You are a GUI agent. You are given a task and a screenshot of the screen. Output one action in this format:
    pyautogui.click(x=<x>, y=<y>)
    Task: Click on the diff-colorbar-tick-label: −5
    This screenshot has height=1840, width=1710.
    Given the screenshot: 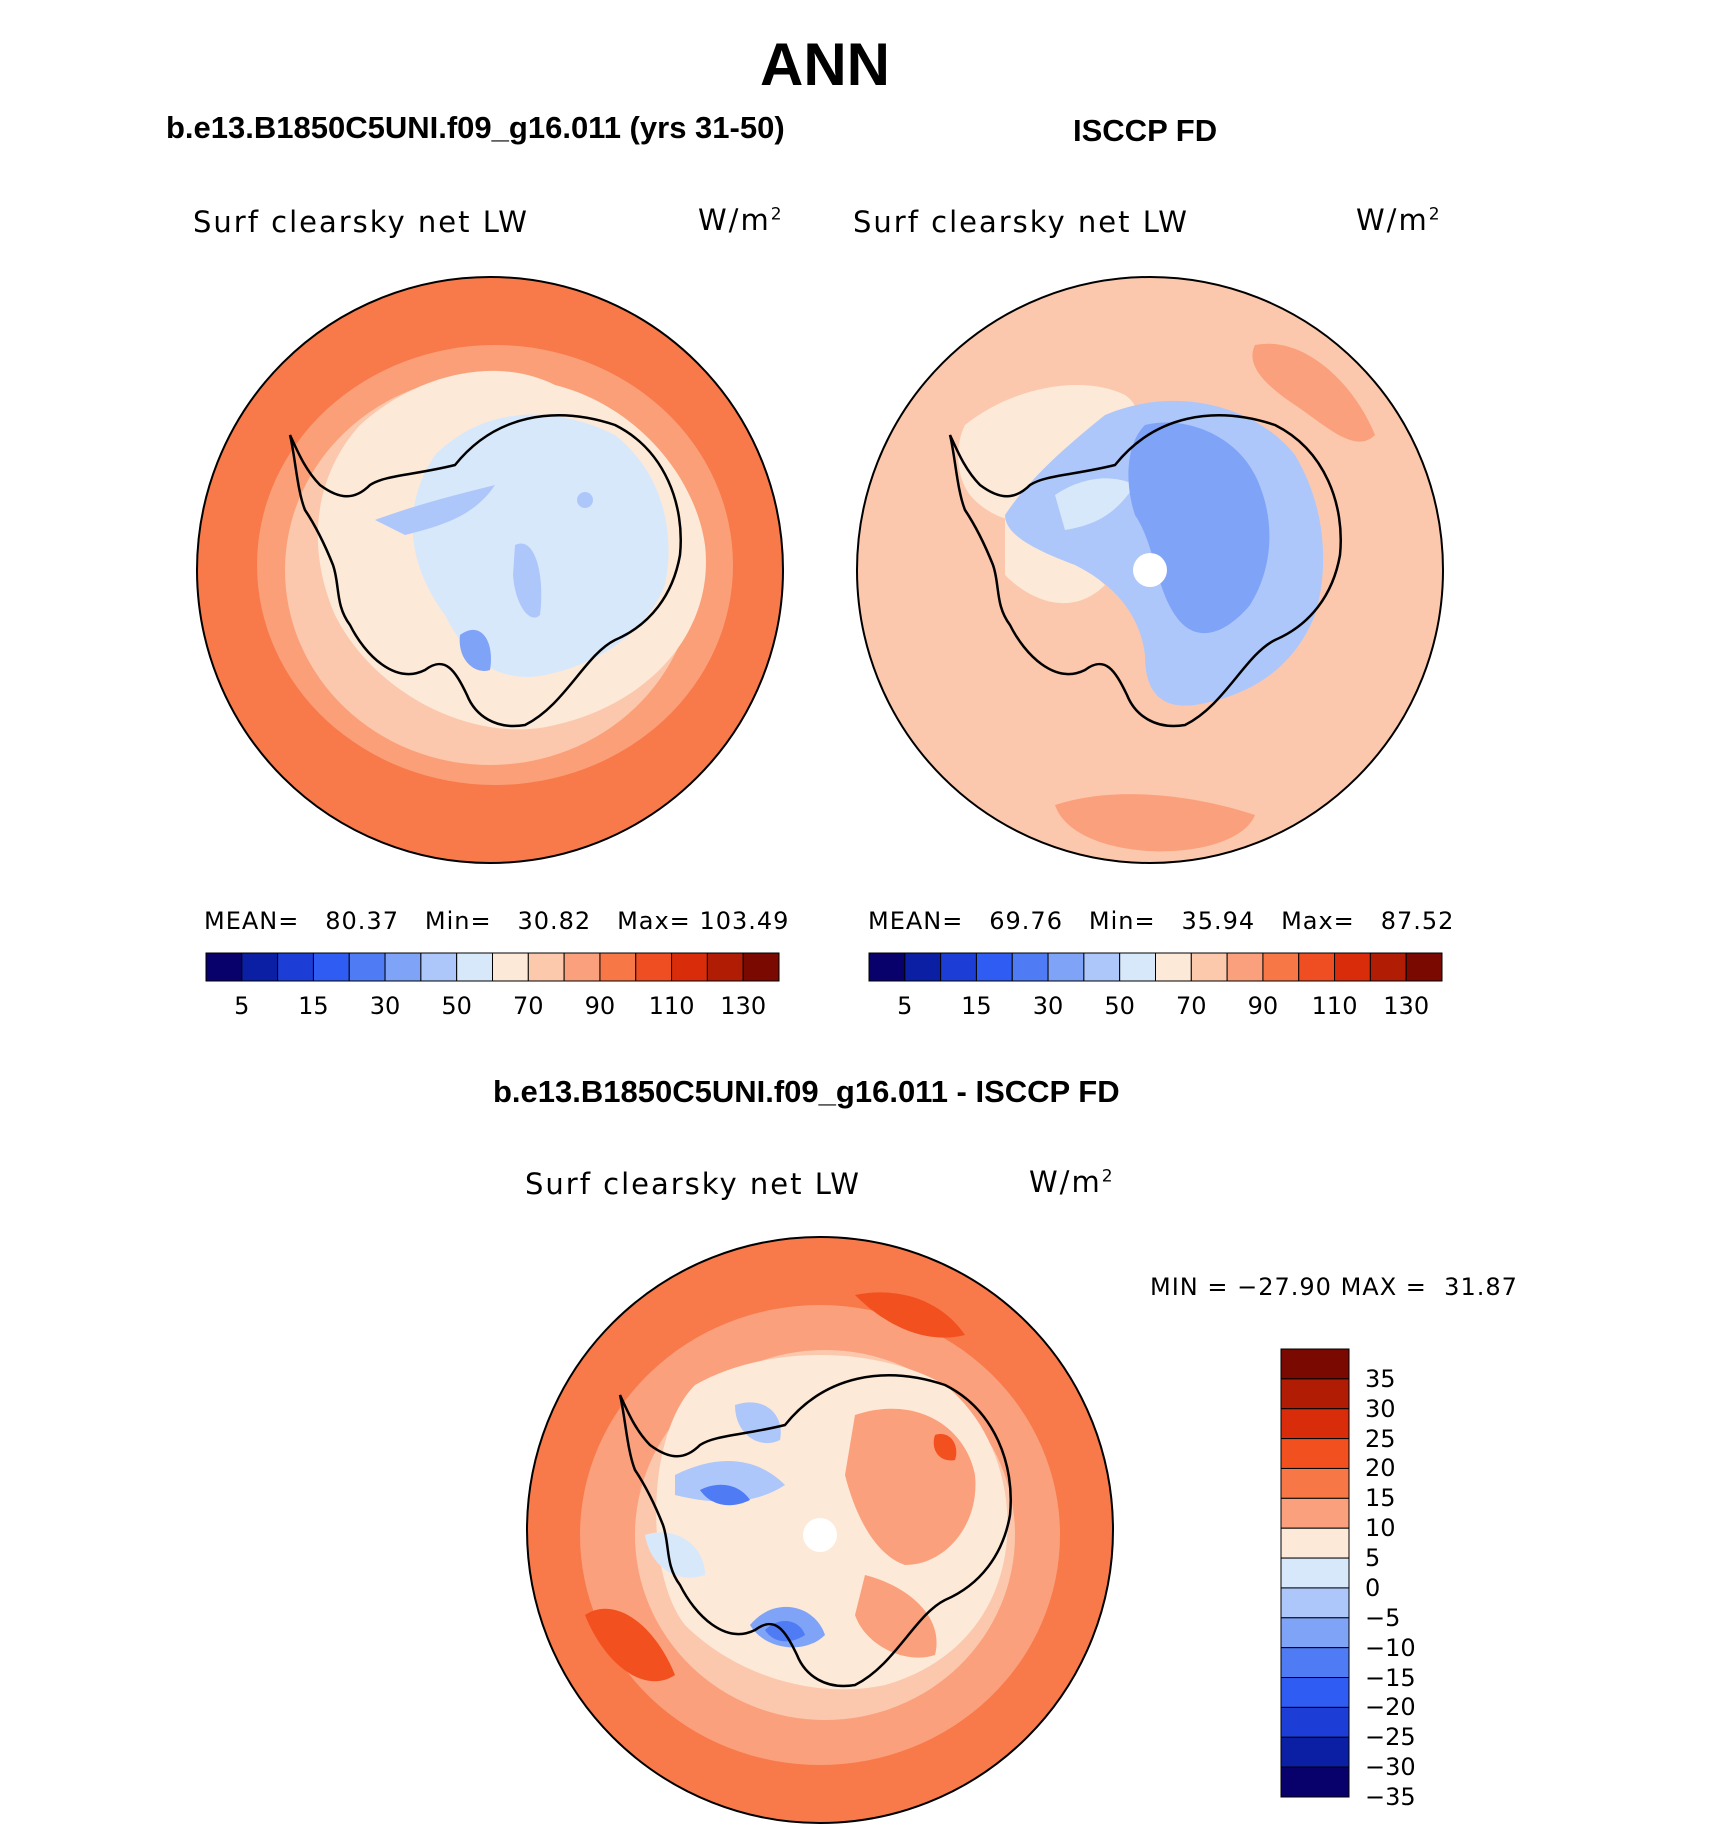 What is the action you would take?
    pyautogui.click(x=1383, y=1617)
    